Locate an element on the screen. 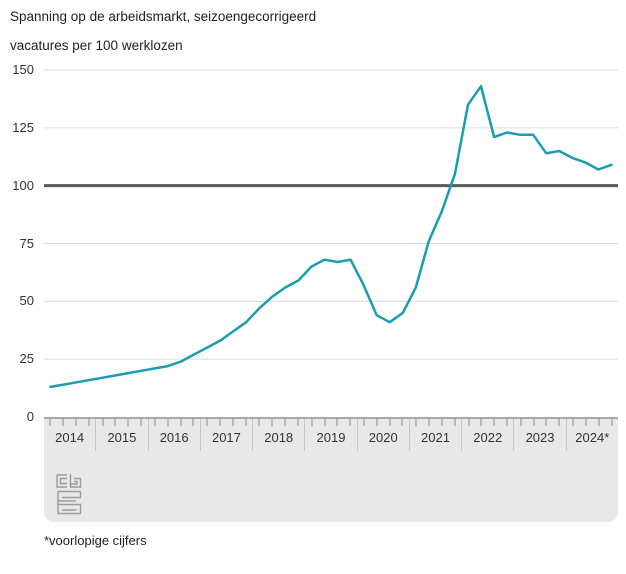 This screenshot has height=574, width=626. year-cell: 2021 is located at coordinates (434, 435).